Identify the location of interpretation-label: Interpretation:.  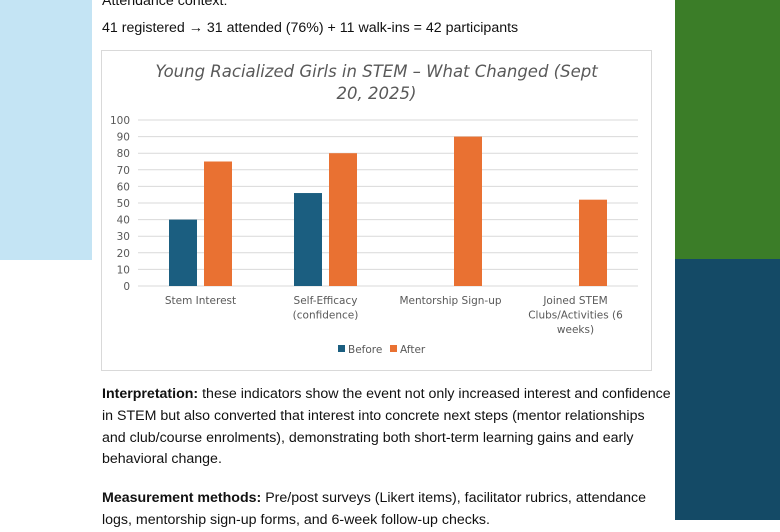
(150, 394).